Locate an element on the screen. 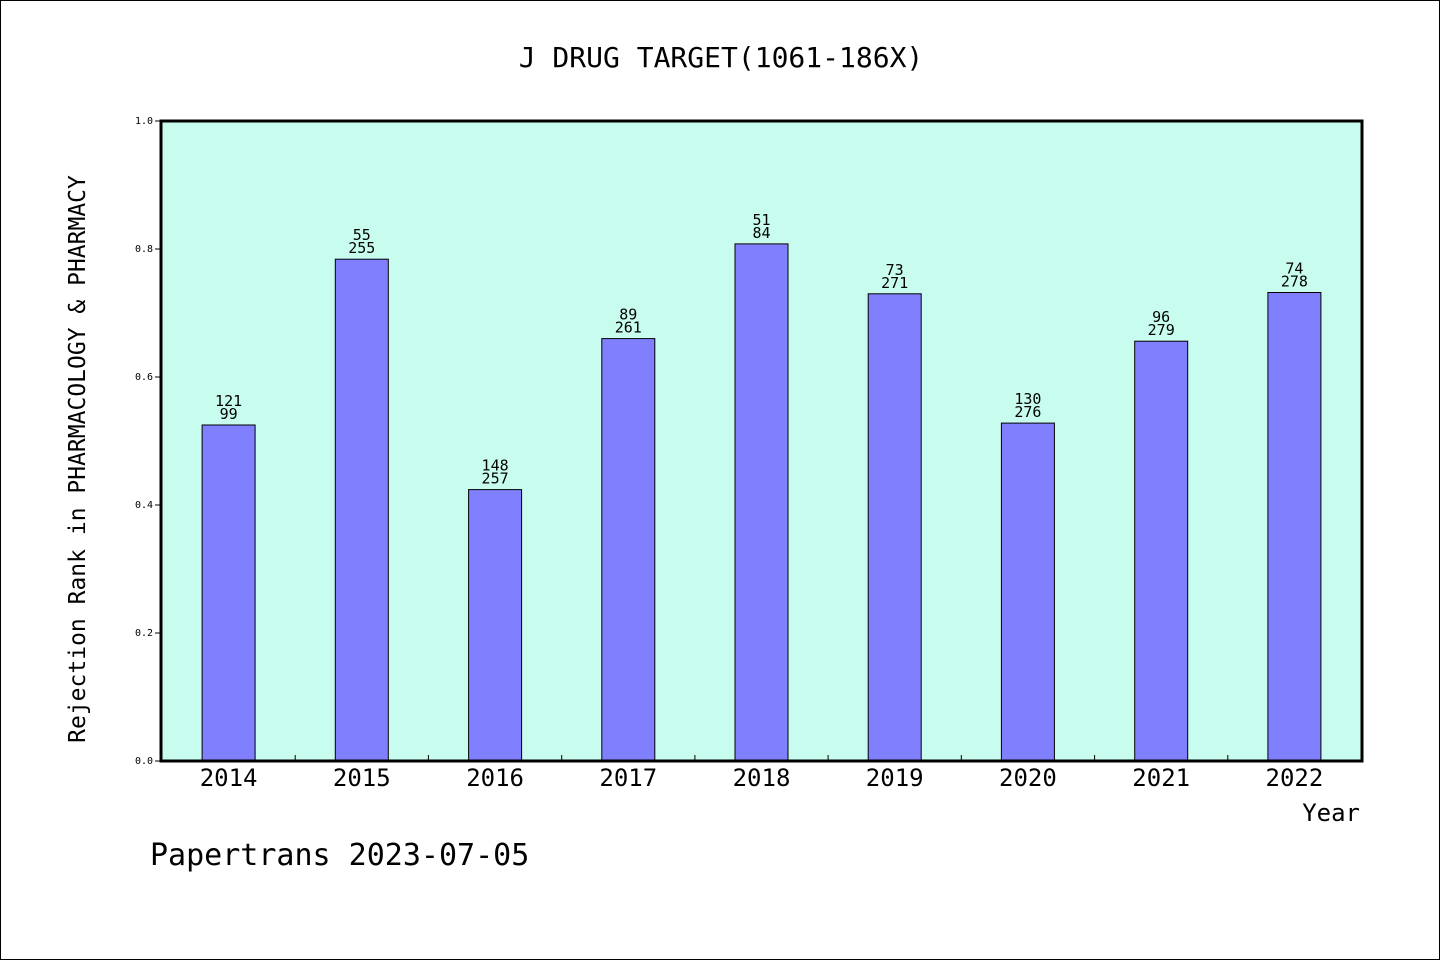 The image size is (1440, 961). x-tick-label-2015: 2015 is located at coordinates (362, 778).